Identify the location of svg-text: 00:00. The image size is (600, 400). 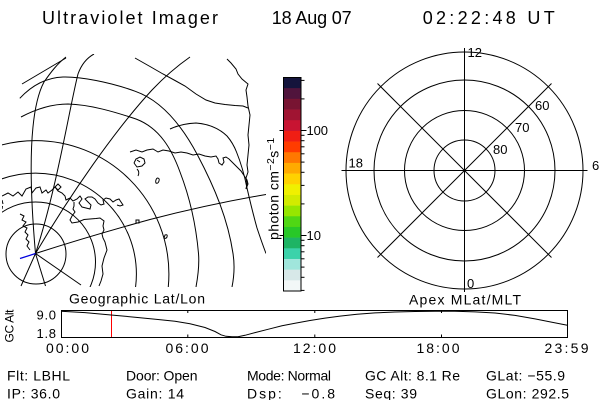
(67, 348).